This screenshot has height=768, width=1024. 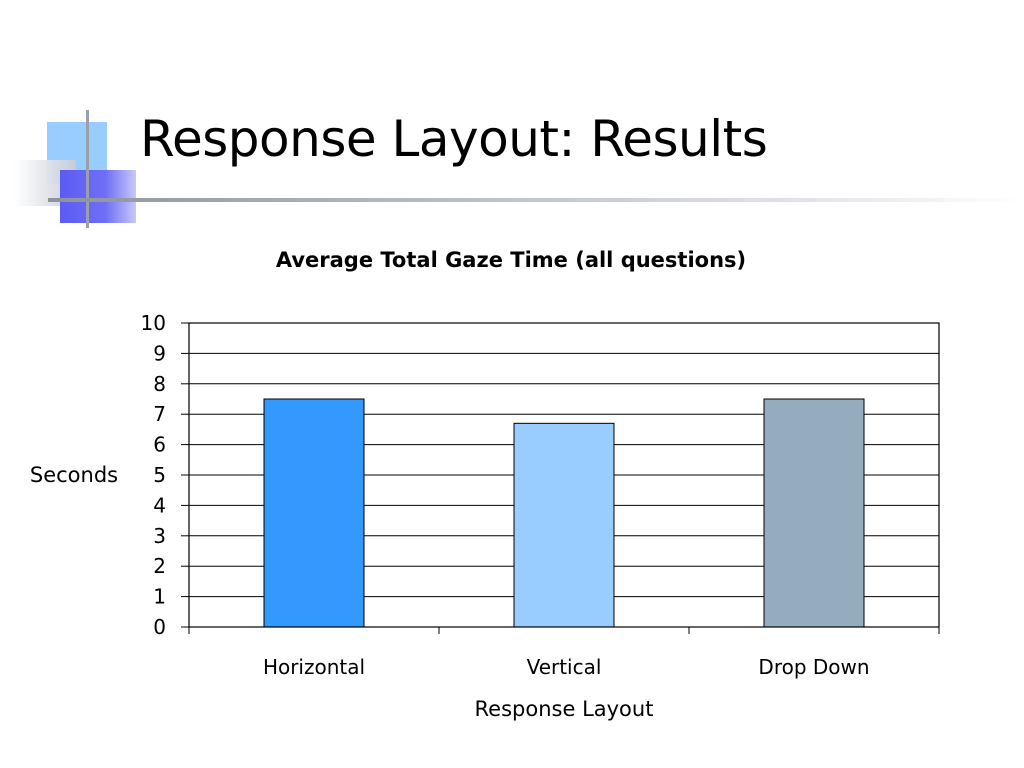 I want to click on x-tick-label: Drop Down, so click(x=813, y=667).